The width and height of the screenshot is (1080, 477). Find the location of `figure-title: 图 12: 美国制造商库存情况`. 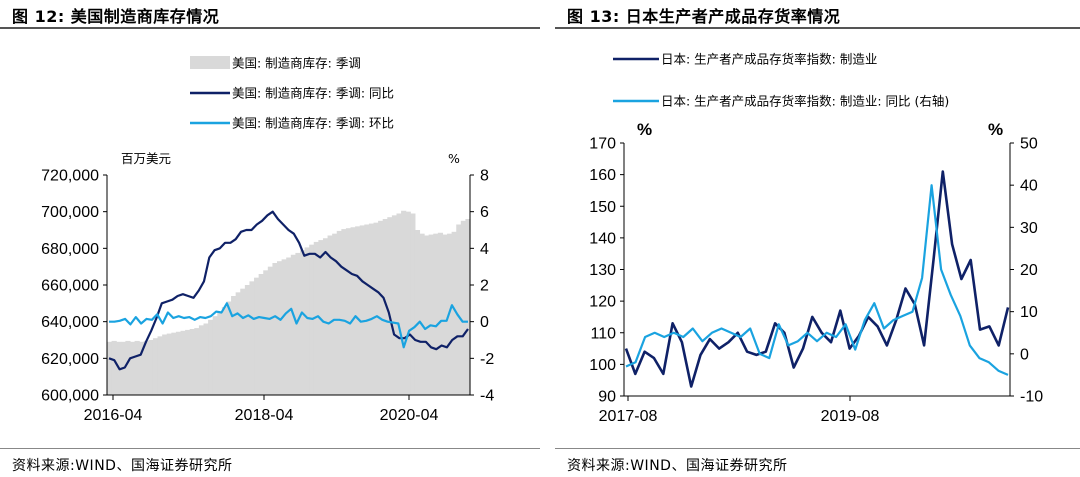

figure-title: 图 12: 美国制造商库存情况 is located at coordinates (116, 16).